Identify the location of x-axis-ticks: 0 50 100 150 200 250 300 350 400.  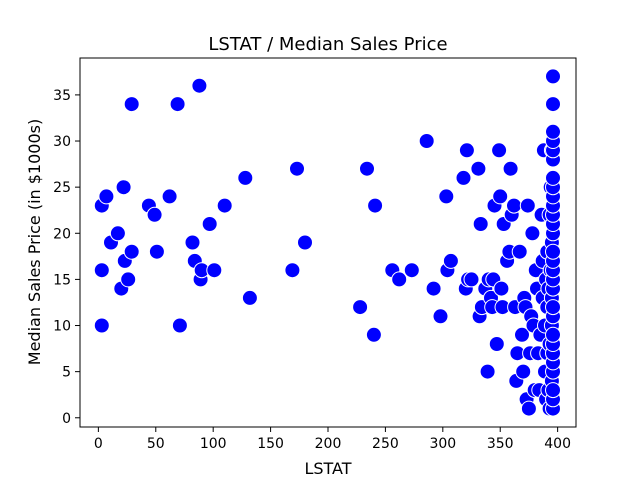
(332, 439).